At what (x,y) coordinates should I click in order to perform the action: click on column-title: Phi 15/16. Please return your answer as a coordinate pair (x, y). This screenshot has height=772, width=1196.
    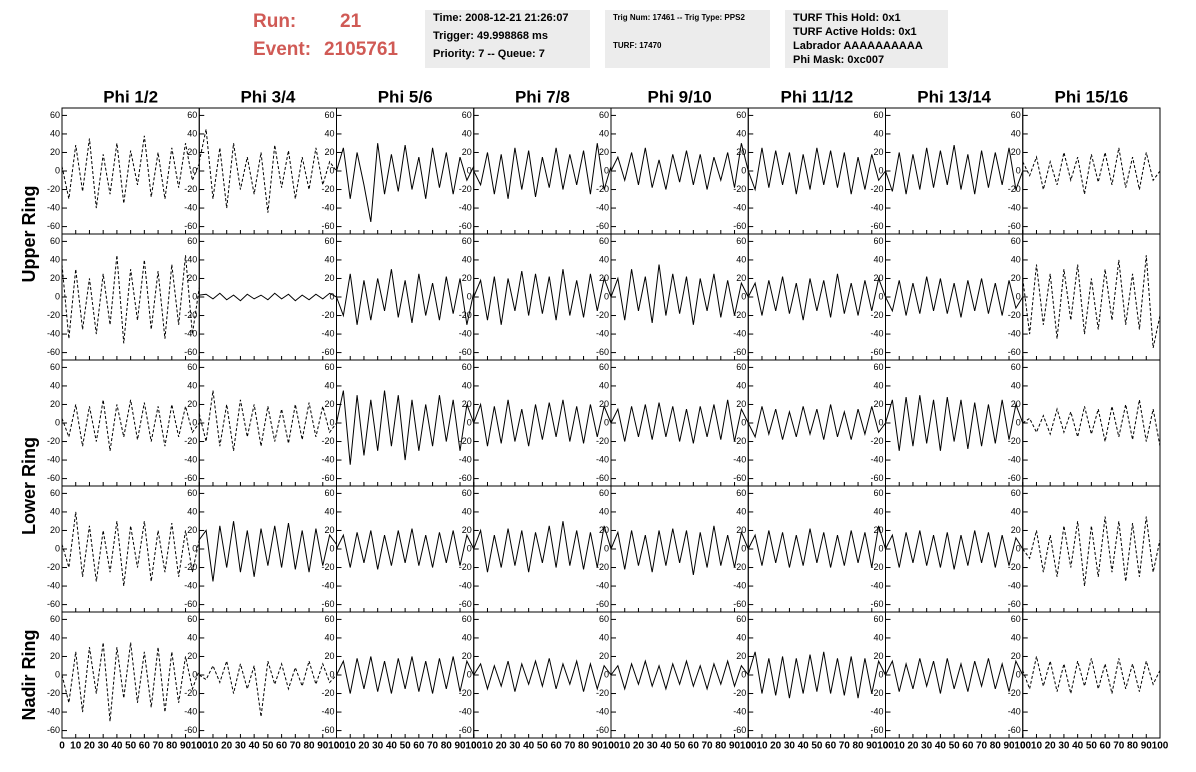
    Looking at the image, I should click on (1092, 96).